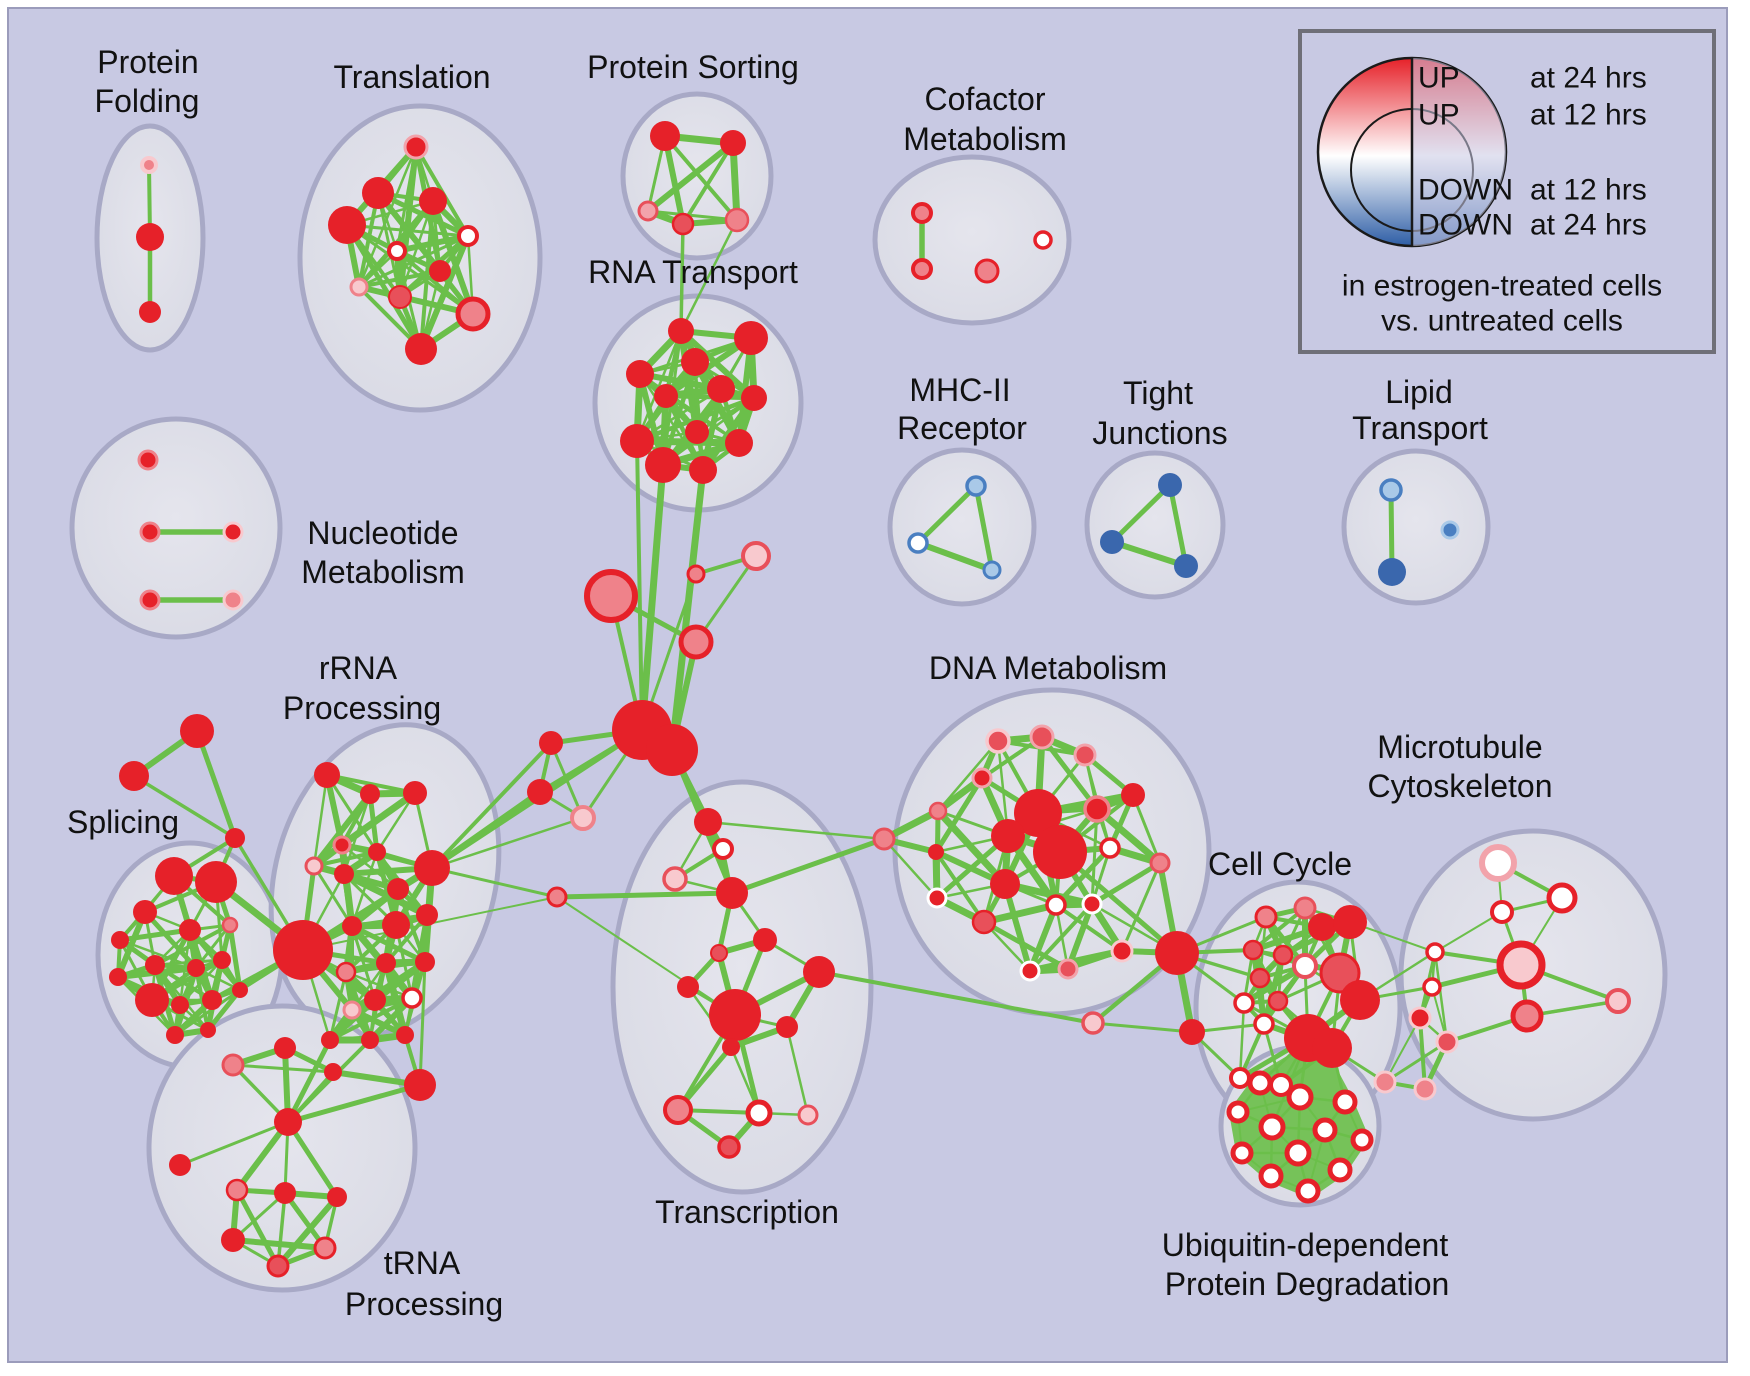  What do you see at coordinates (1242, 1040) in the screenshot?
I see `network-edge-cell-cycle` at bounding box center [1242, 1040].